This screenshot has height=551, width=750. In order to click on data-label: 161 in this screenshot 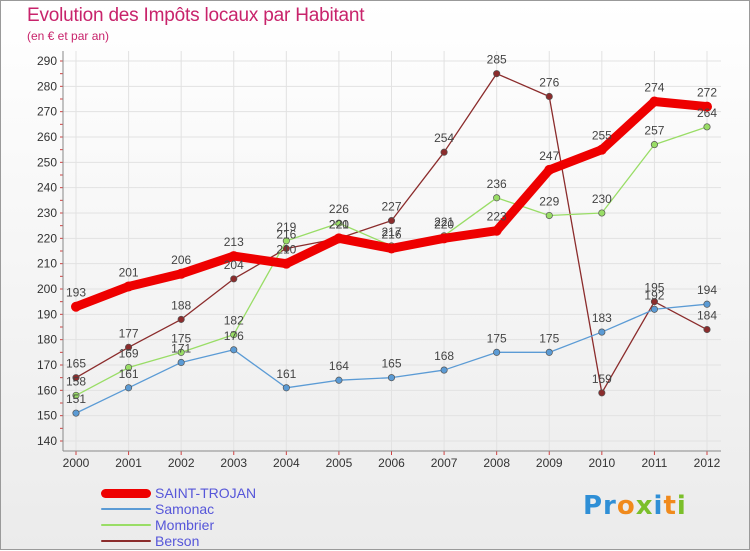, I will do `click(129, 374)`.